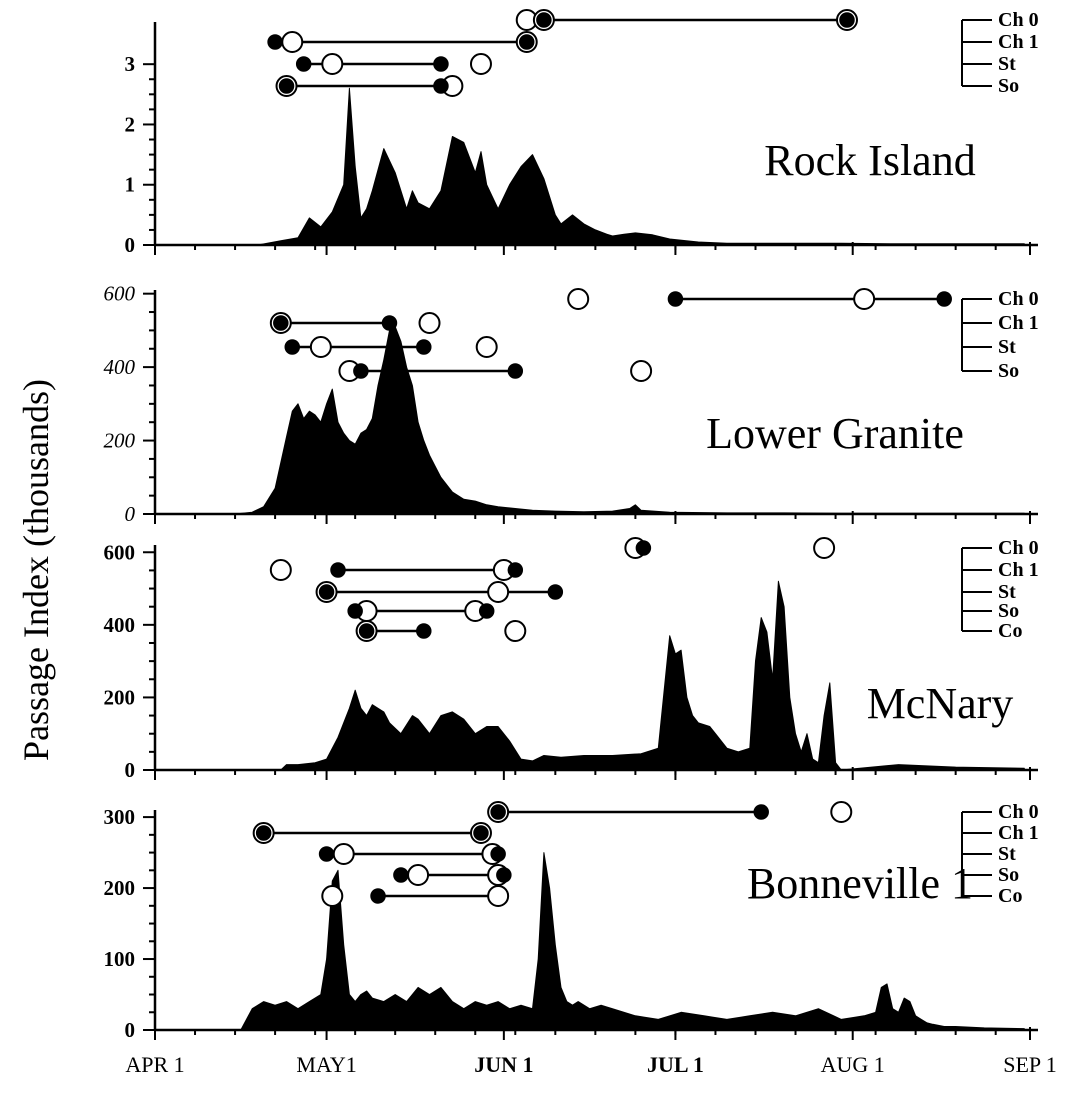 The height and width of the screenshot is (1097, 1066). What do you see at coordinates (860, 883) in the screenshot?
I see `panel-title: Bonneville 1` at bounding box center [860, 883].